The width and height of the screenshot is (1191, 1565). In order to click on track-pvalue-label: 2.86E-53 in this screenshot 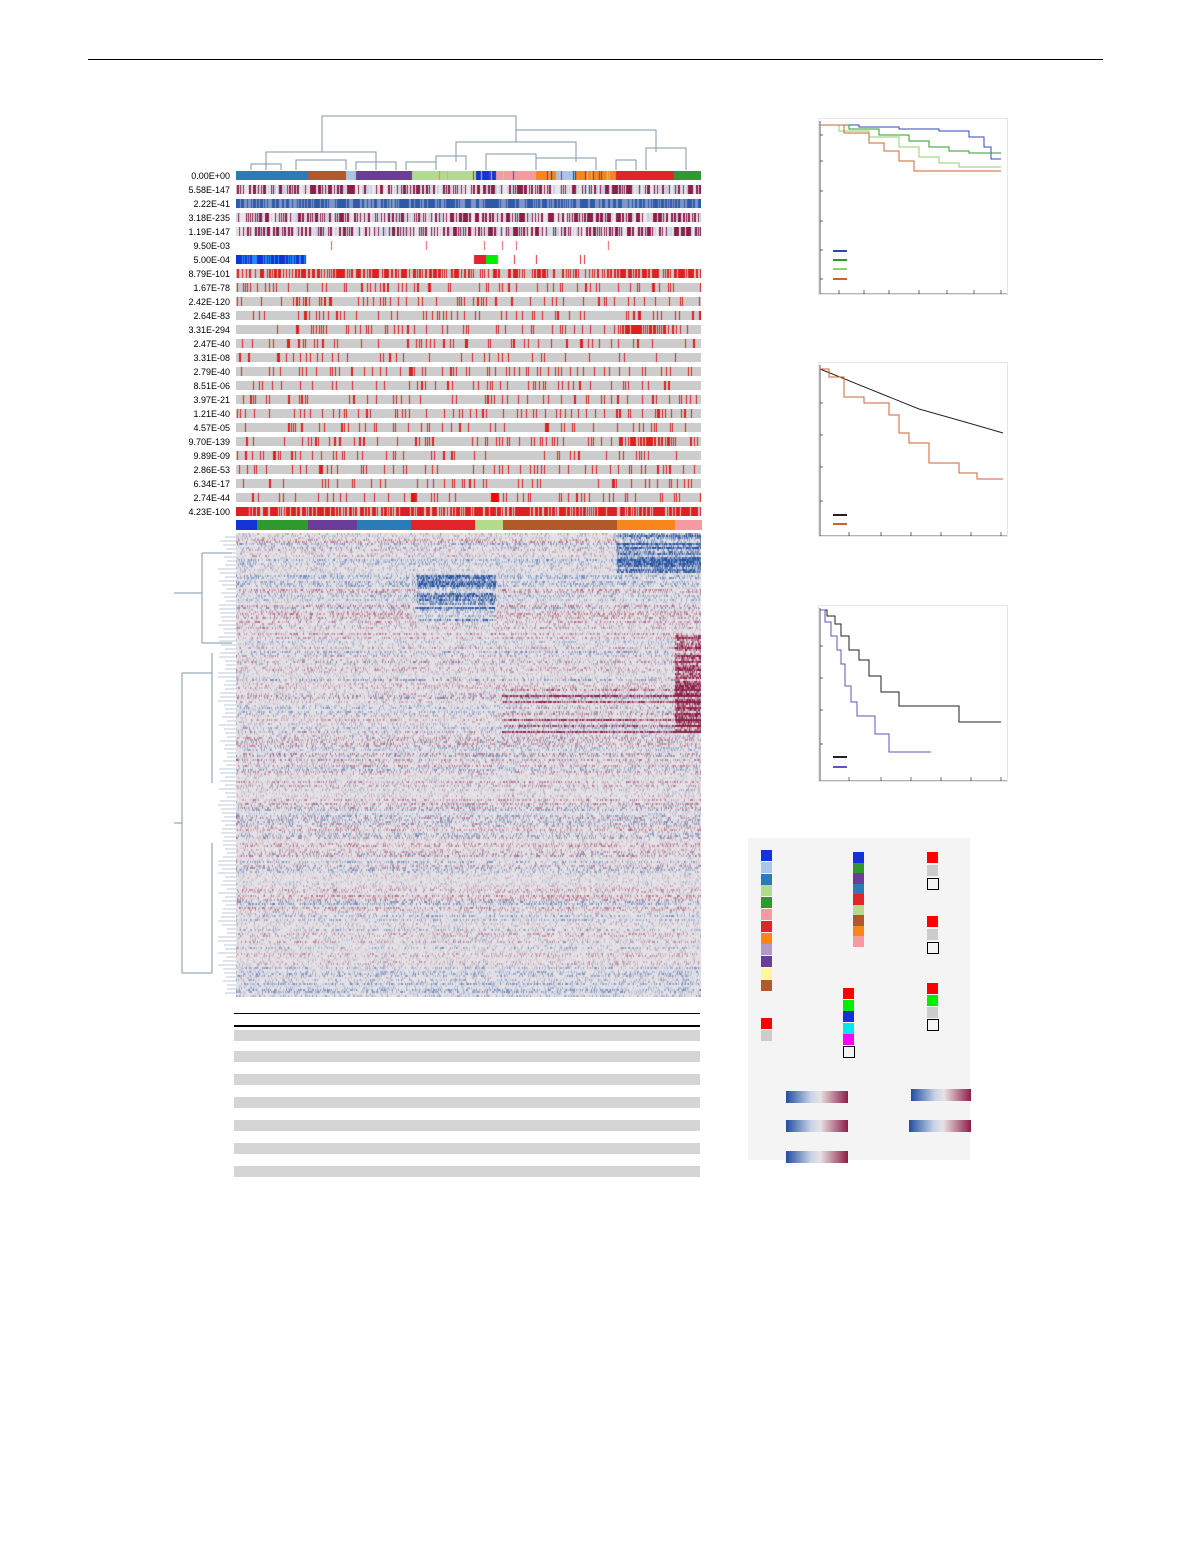, I will do `click(211, 470)`.